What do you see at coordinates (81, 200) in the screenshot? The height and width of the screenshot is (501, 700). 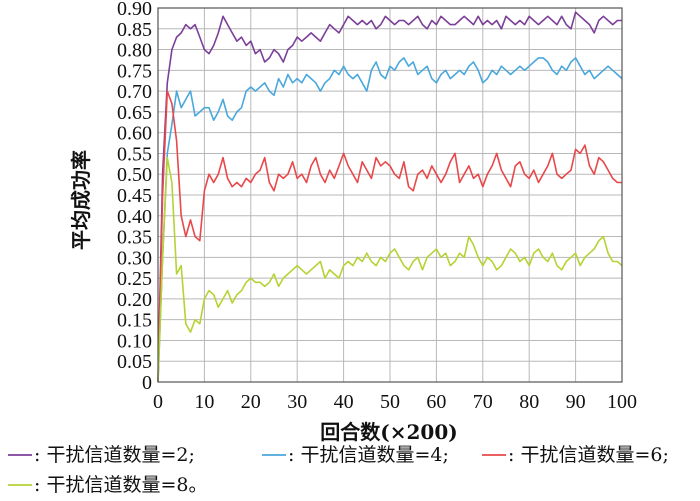 I see `y-axis-label: 平均成功率` at bounding box center [81, 200].